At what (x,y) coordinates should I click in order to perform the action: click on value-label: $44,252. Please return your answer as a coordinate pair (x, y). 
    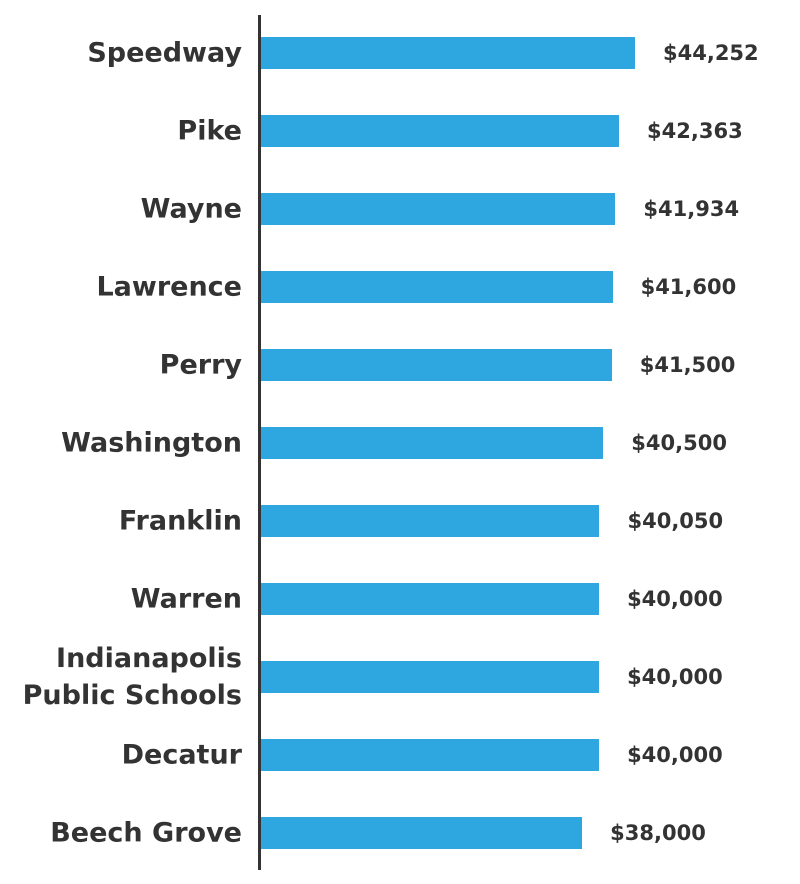
    Looking at the image, I should click on (711, 53).